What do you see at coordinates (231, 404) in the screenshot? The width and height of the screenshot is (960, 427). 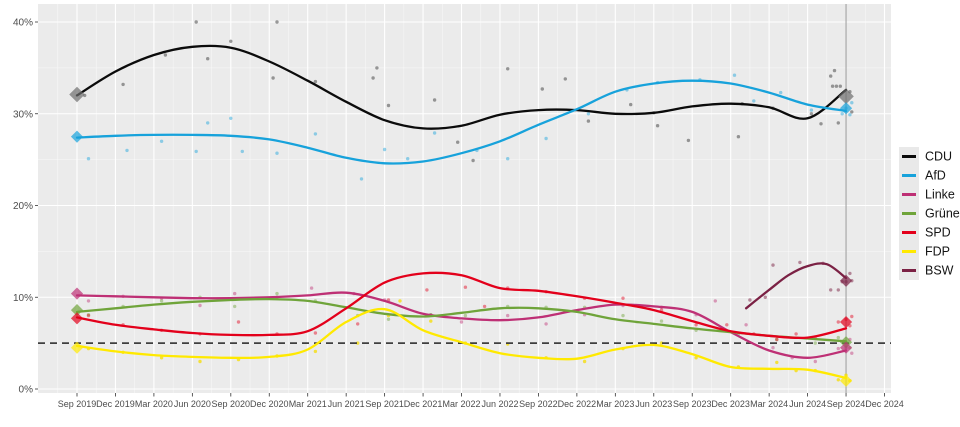 I see `x-axis-tick-label: Sep 2020` at bounding box center [231, 404].